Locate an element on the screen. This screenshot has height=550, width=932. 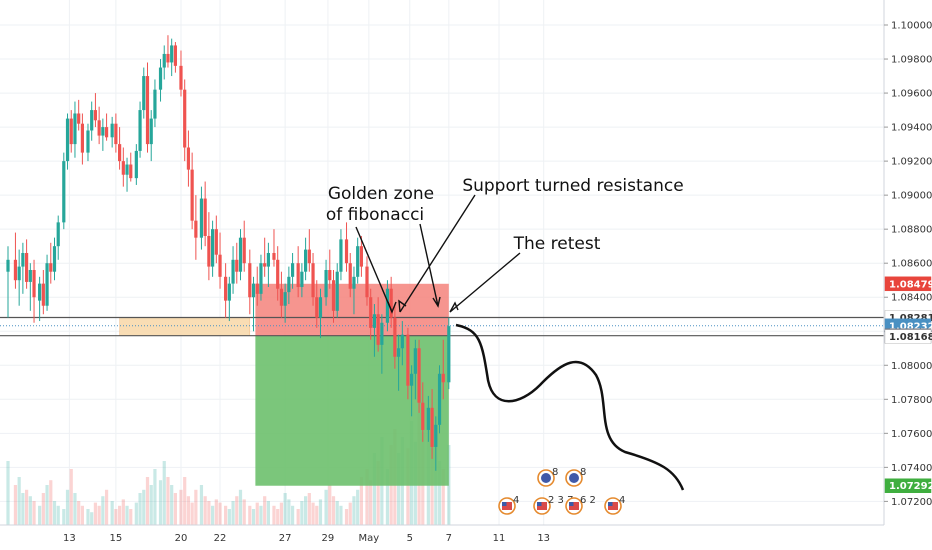
arrowhead-golden-zone-left is located at coordinates (392, 307).